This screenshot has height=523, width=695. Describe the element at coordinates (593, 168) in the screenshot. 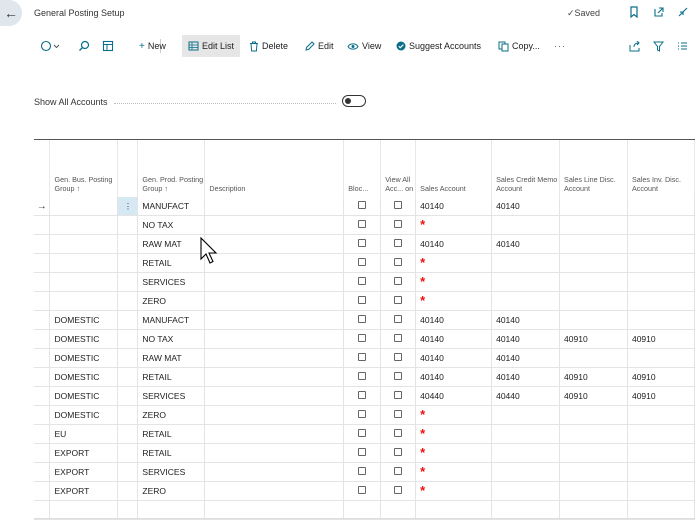

I see `col-header-sales-line-disc-account: Sales Line Disc. Account` at that location.